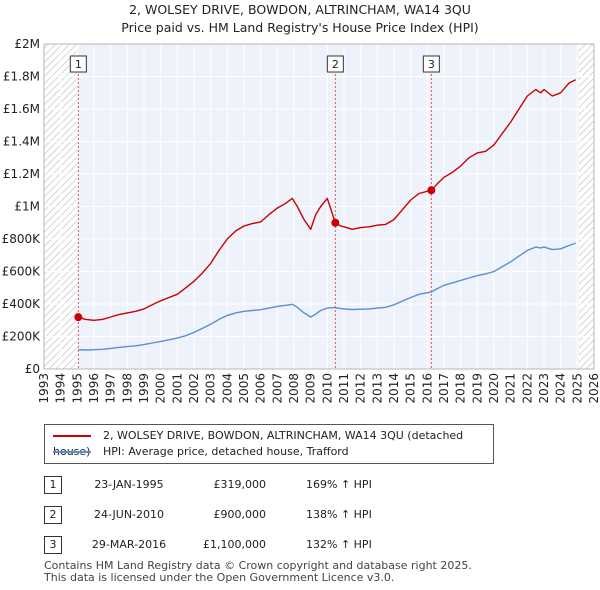 The image size is (600, 590). What do you see at coordinates (411, 388) in the screenshot?
I see `x-tick-label: 2015` at bounding box center [411, 388].